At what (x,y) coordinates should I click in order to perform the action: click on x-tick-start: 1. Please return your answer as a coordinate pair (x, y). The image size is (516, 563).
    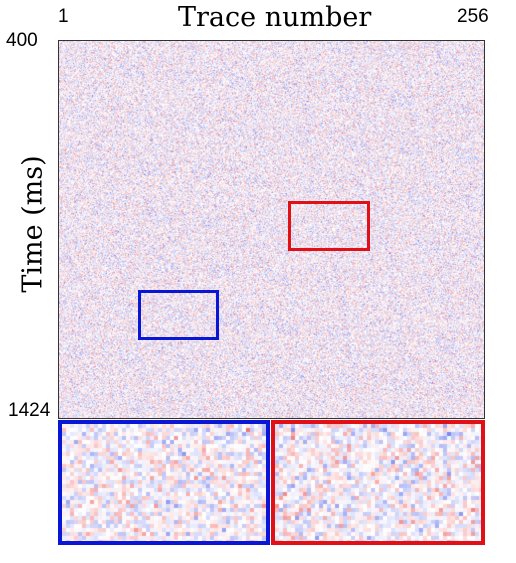
    Looking at the image, I should click on (63, 16).